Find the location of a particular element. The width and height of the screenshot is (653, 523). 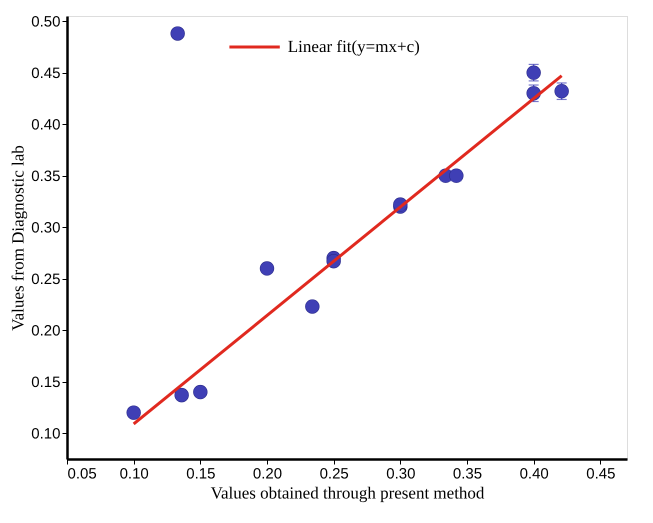

y-tick-label: 0.20 is located at coordinates (45, 331).